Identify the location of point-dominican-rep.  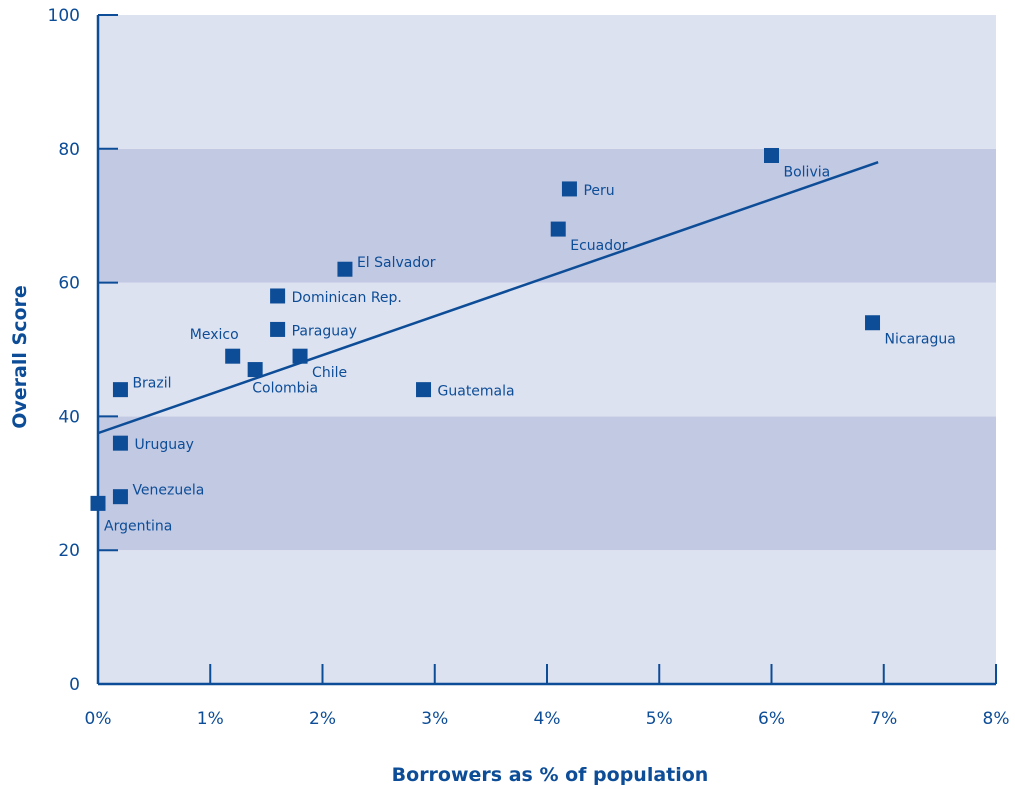
(278, 296).